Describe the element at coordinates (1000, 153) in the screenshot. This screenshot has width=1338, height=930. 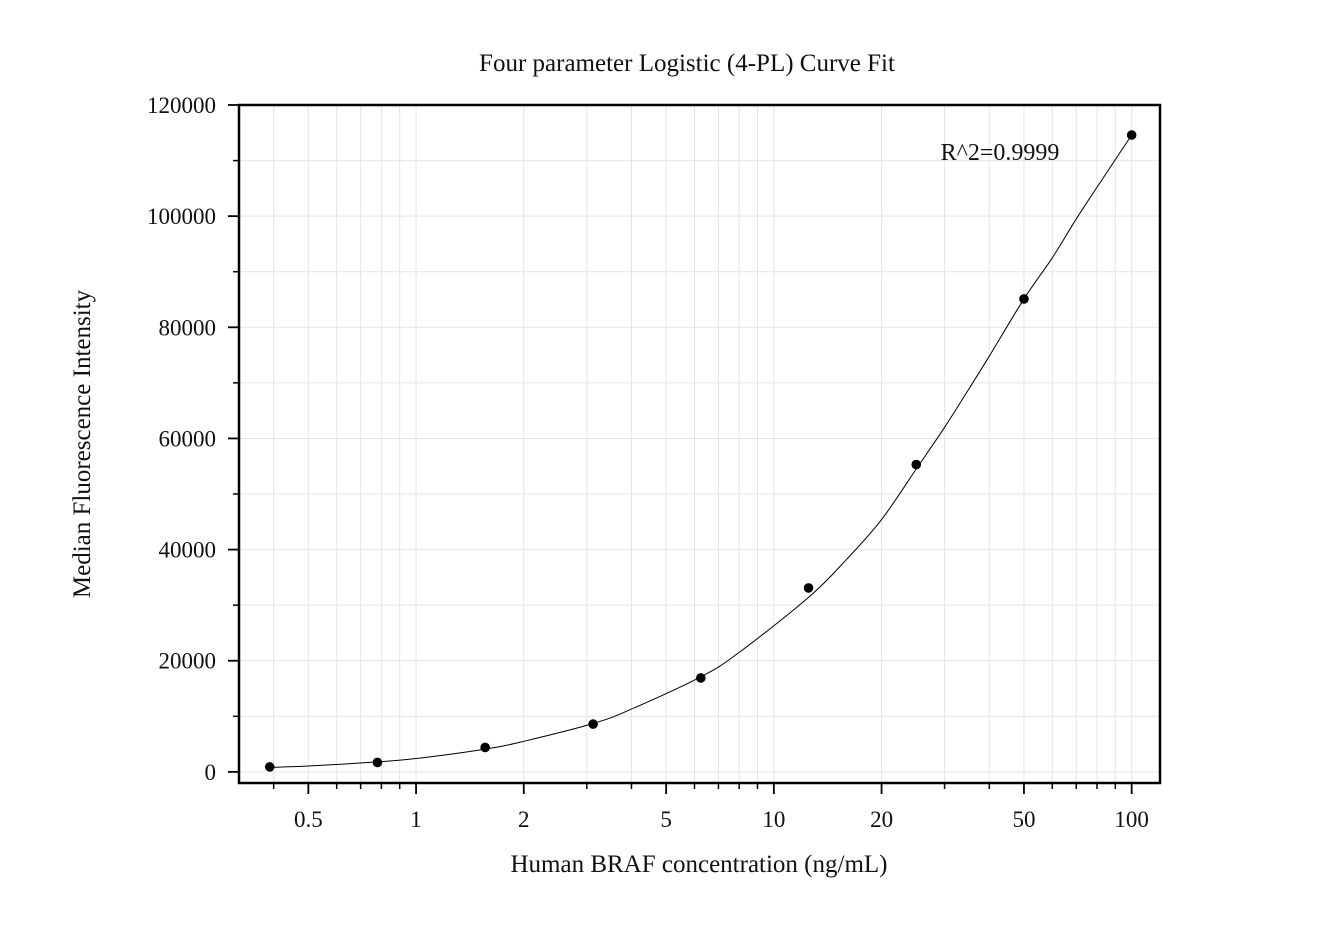
I see `r-squared-annotation: R^2=0.9999` at that location.